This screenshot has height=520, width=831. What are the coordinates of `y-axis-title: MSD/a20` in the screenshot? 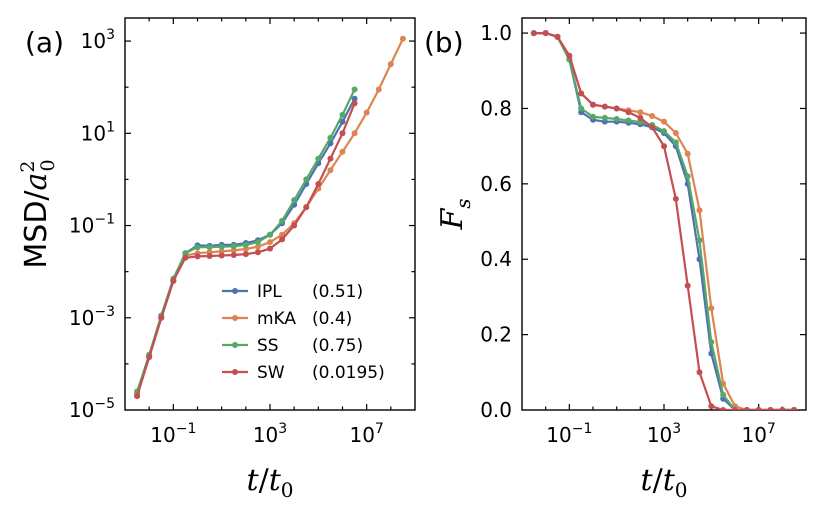 It's located at (38, 213).